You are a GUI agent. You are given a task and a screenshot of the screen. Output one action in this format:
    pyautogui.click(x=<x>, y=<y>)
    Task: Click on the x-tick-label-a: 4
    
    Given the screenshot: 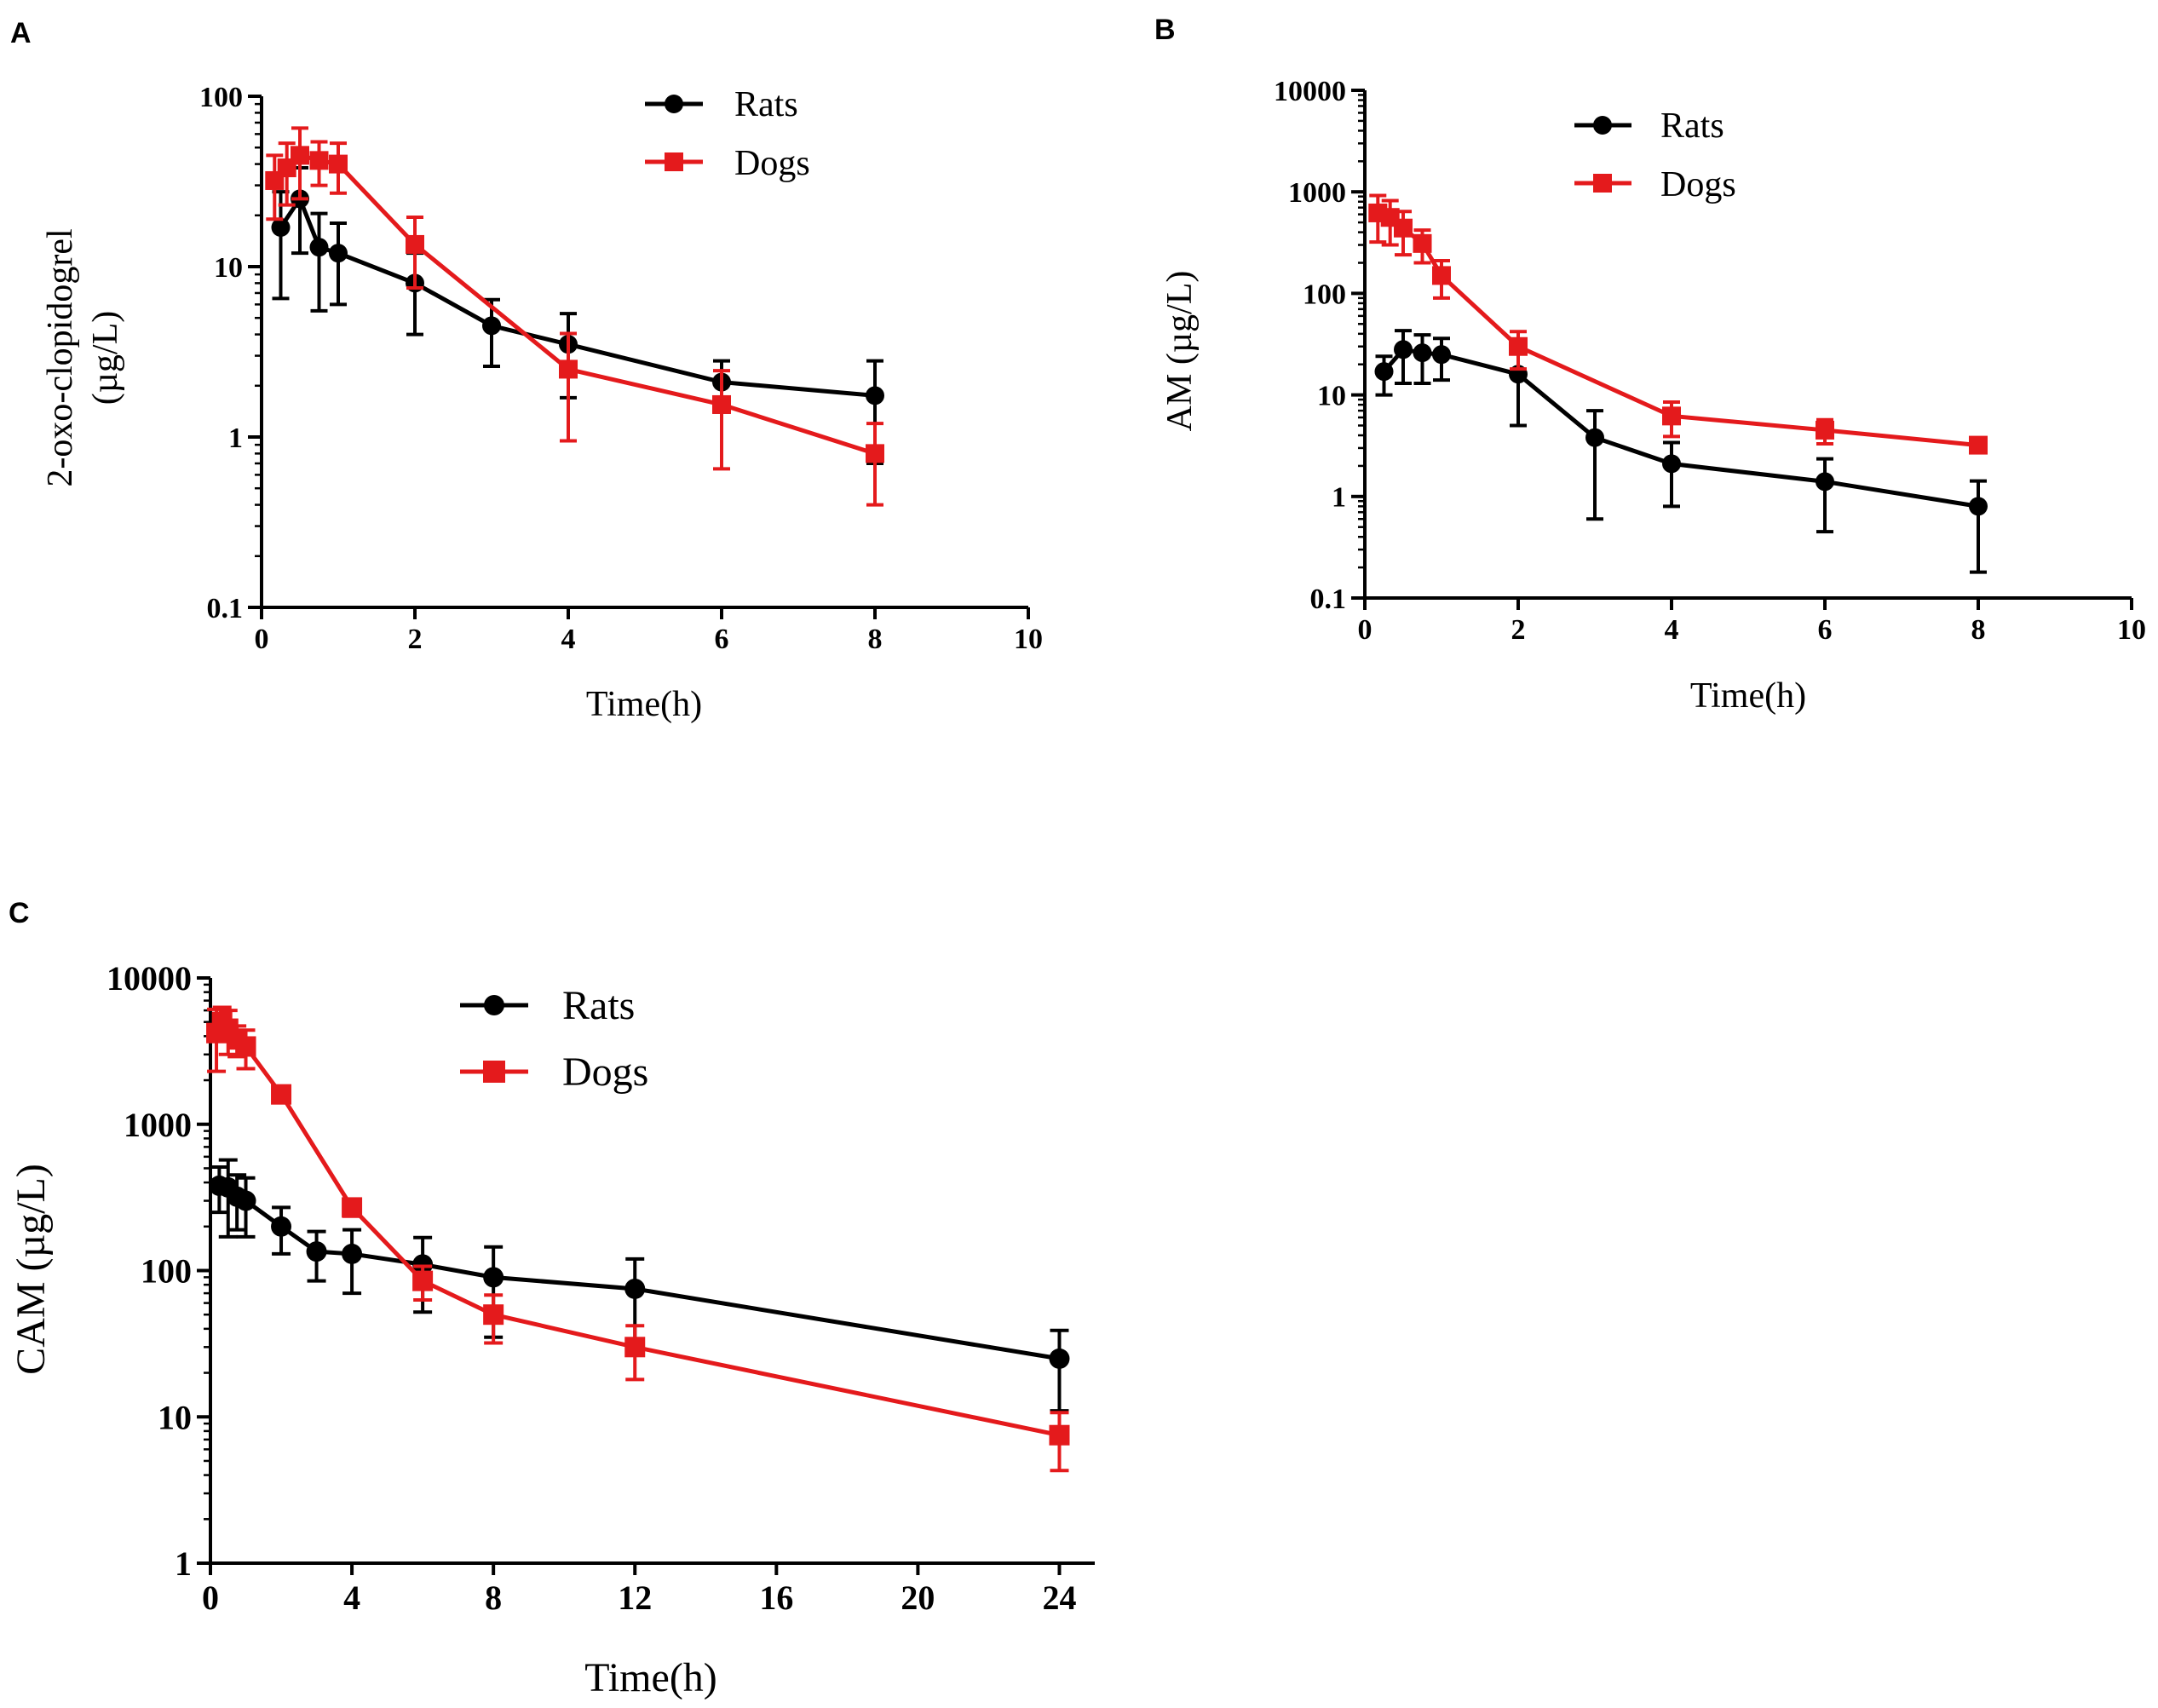 What is the action you would take?
    pyautogui.click(x=568, y=639)
    